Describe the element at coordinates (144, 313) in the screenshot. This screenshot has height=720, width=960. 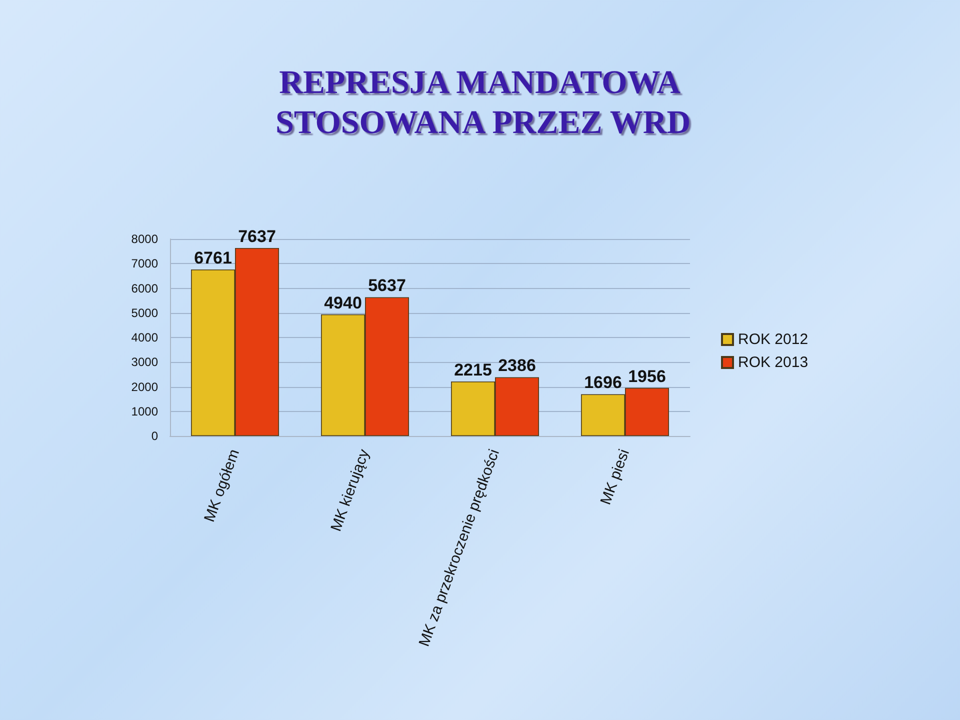
I see `y-tick-label: 5000` at that location.